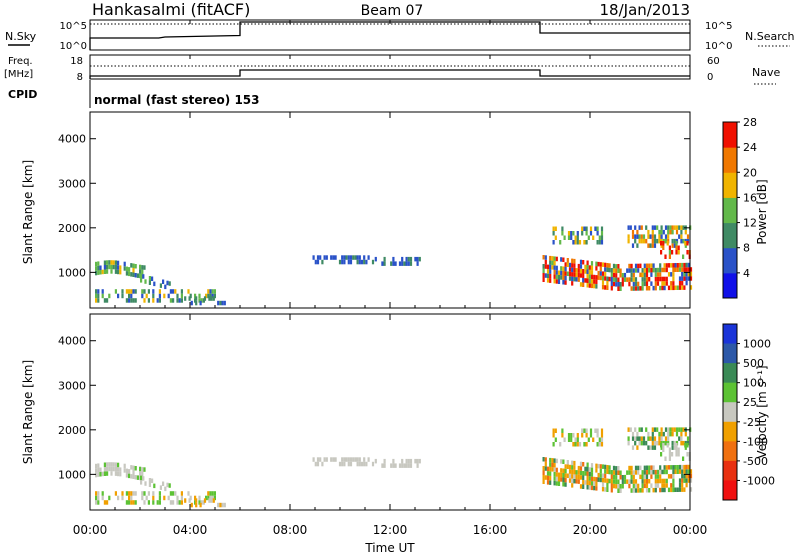 The height and width of the screenshot is (558, 800). What do you see at coordinates (80, 77) in the screenshot?
I see `freq-tick-left-bottom: 8` at bounding box center [80, 77].